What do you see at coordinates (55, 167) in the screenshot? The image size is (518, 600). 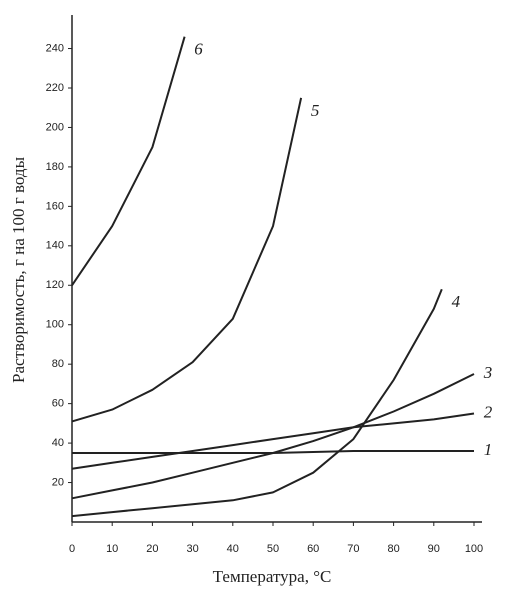 I see `y-tick-label: 180` at bounding box center [55, 167].